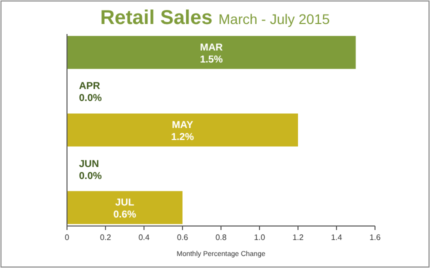 The image size is (430, 268). Describe the element at coordinates (182, 137) in the screenshot. I see `data-label: 1.2%` at that location.